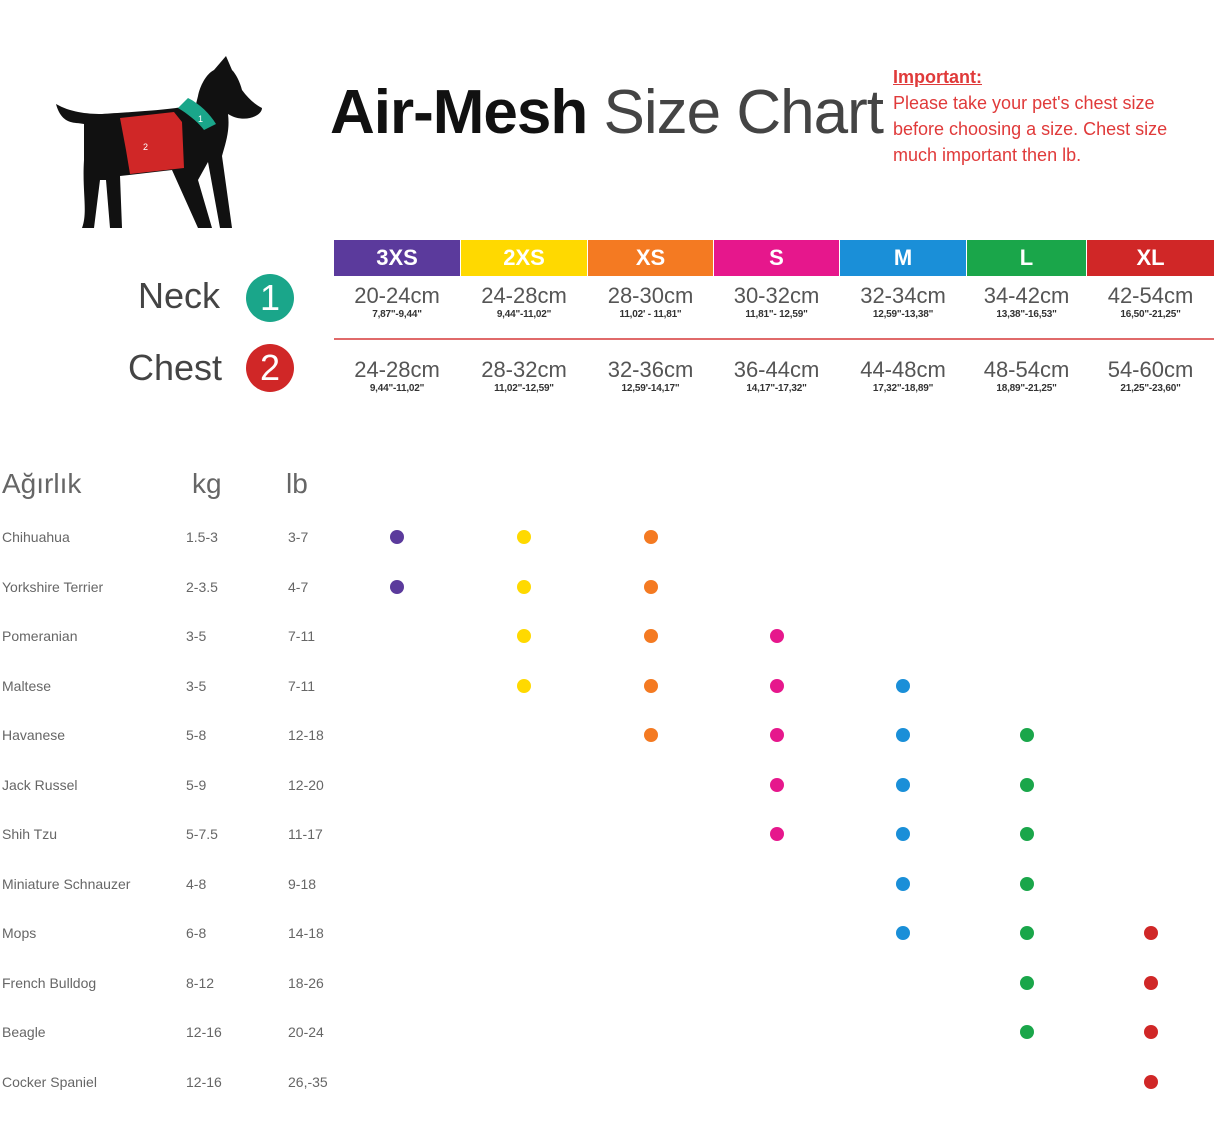 Image resolution: width=1221 pixels, height=1140 pixels. Describe the element at coordinates (776, 369) in the screenshot. I see `chest-cm-s: 36-44cm` at that location.